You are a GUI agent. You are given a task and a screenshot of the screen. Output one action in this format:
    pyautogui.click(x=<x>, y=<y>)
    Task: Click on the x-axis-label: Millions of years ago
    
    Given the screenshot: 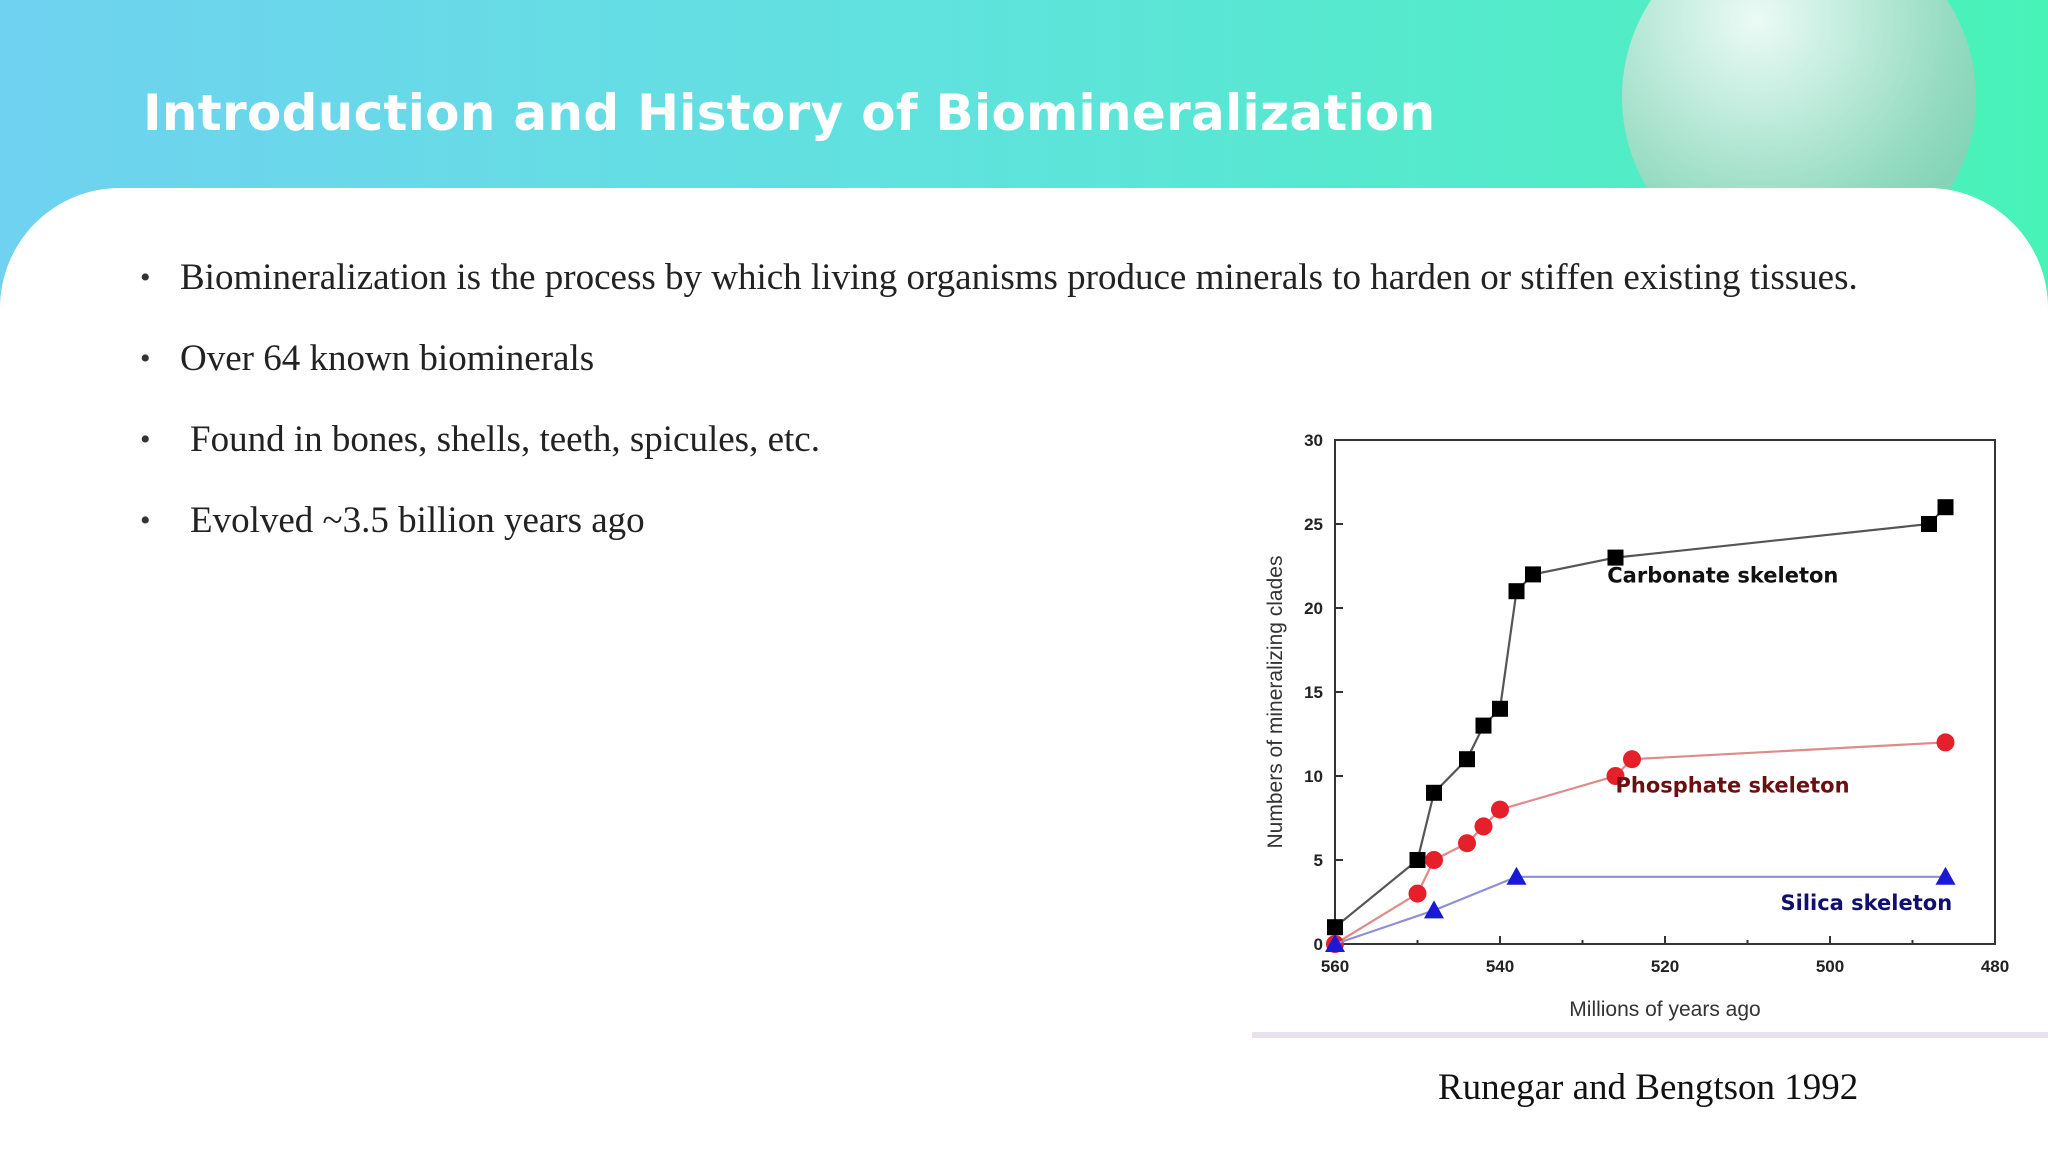 What is the action you would take?
    pyautogui.click(x=1664, y=1009)
    